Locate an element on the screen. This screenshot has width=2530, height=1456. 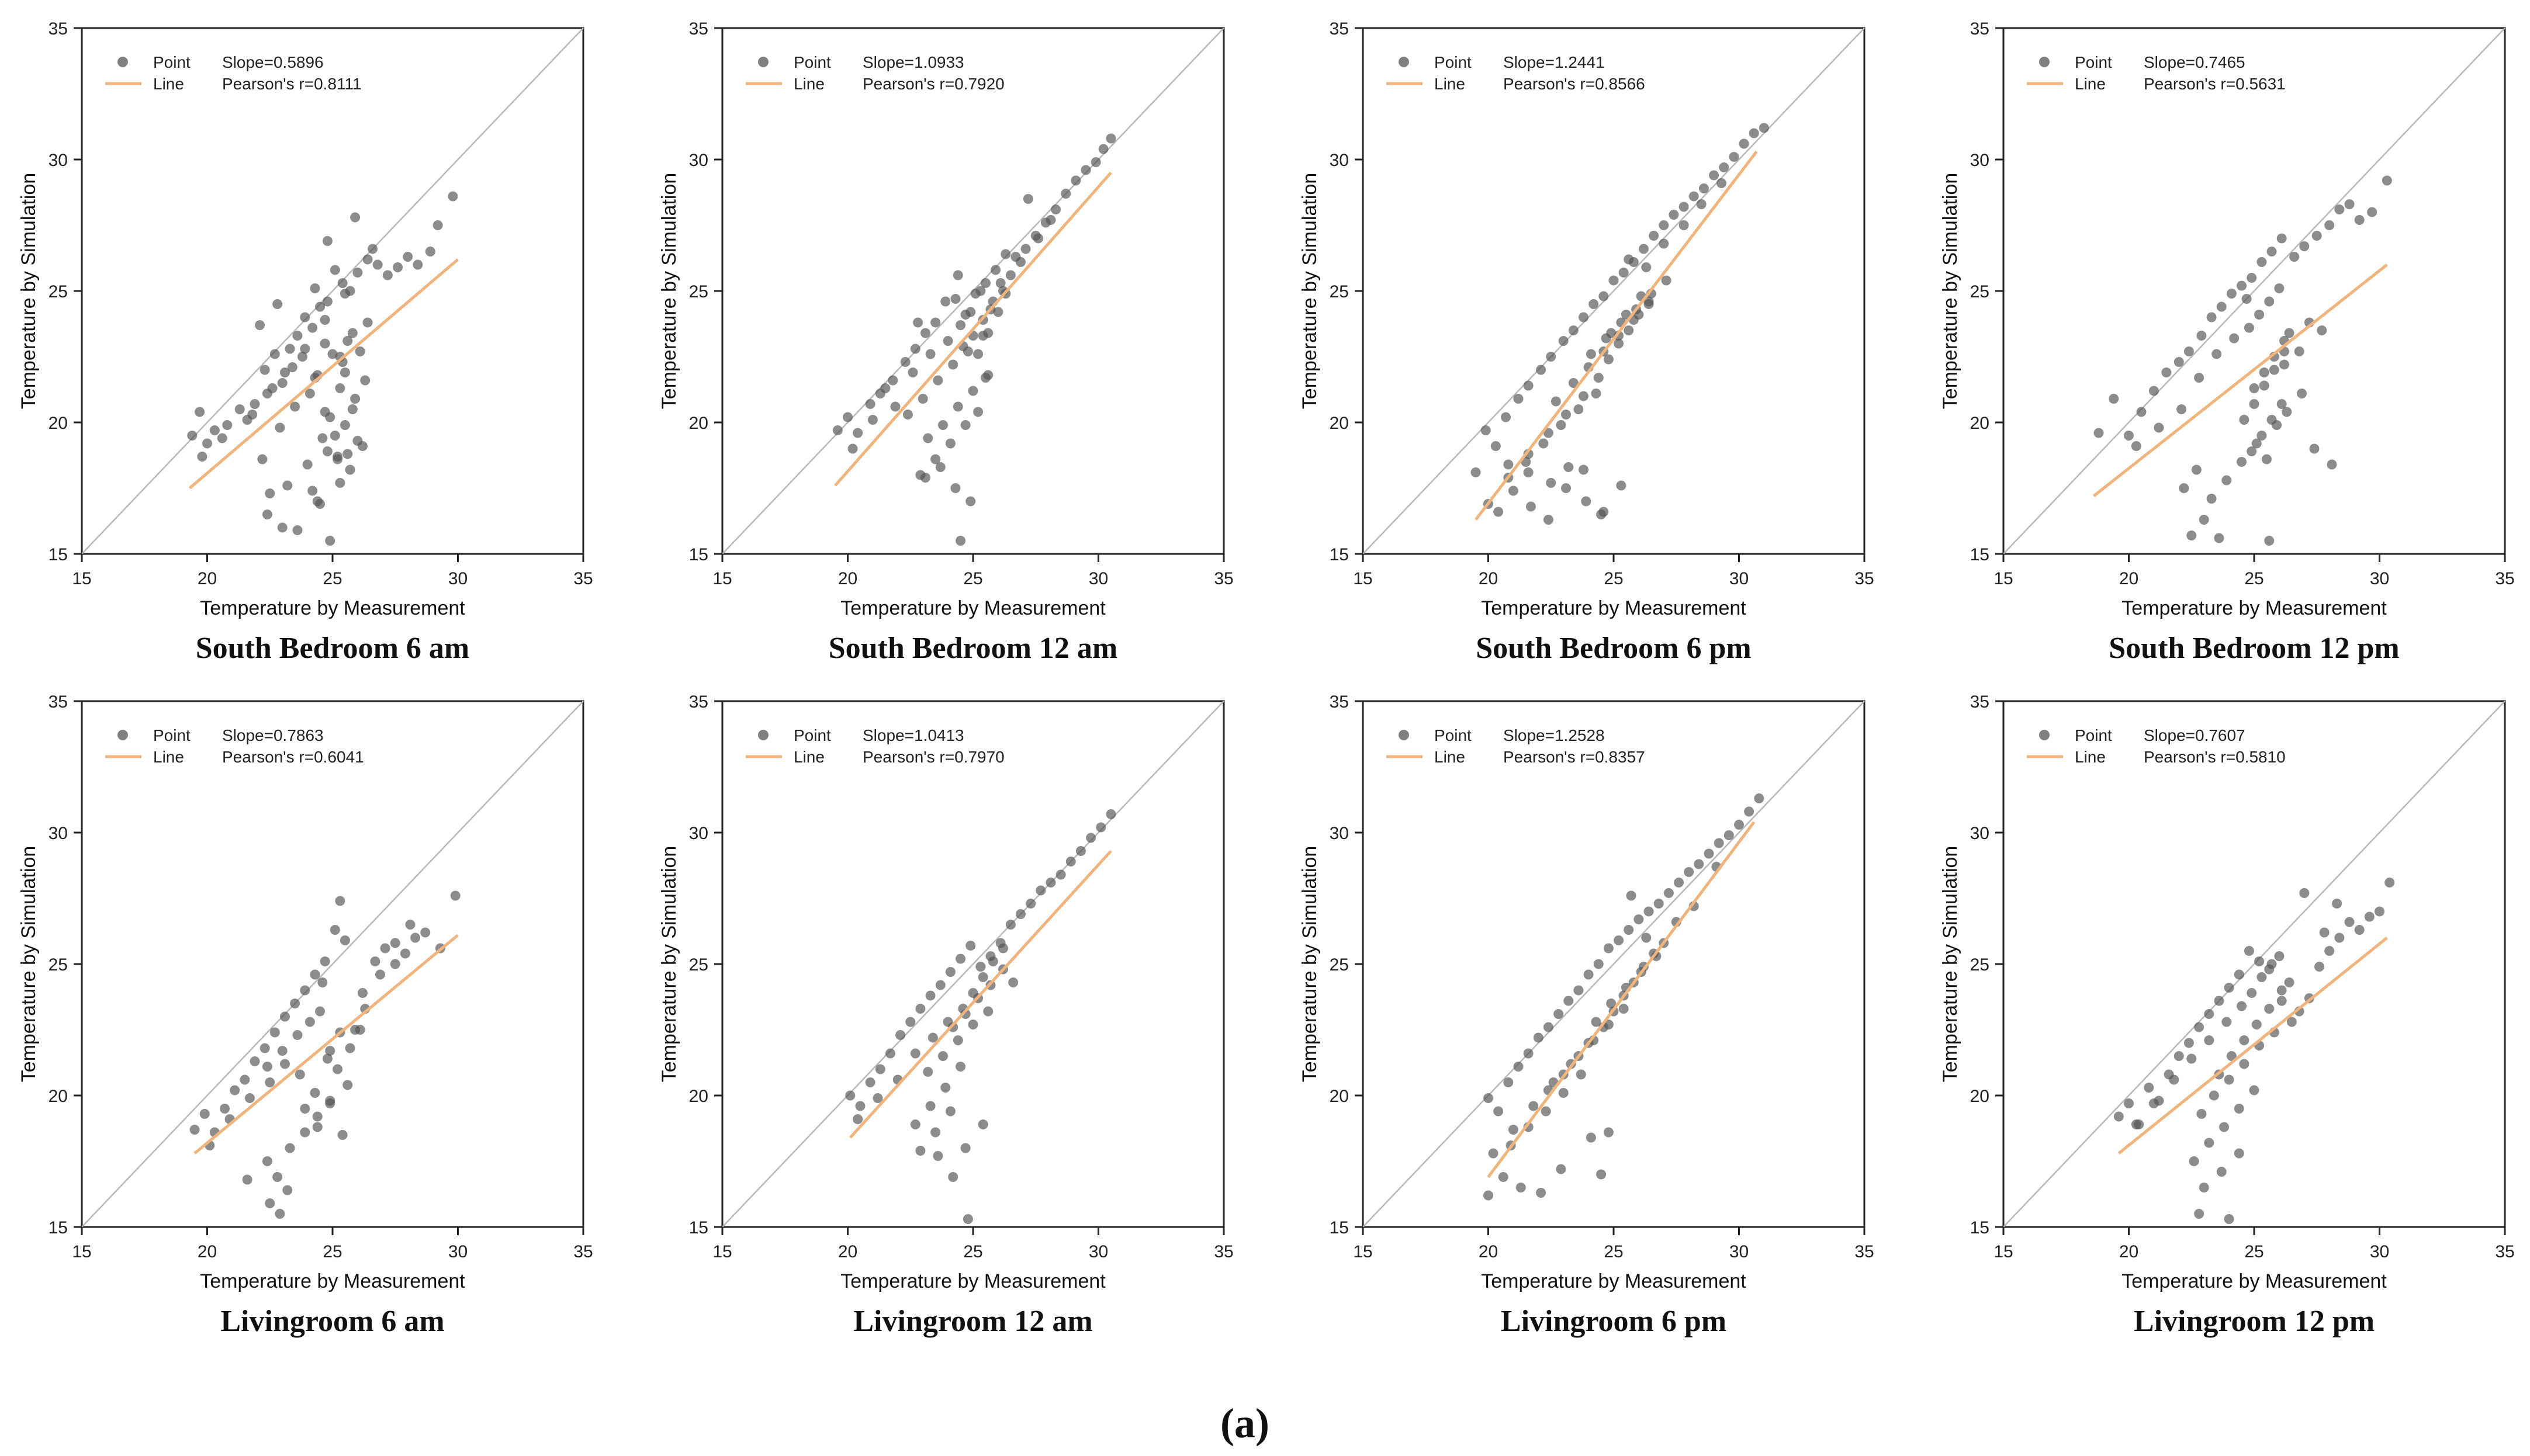
legend-slope-text: Slope=1.0933 is located at coordinates (913, 62).